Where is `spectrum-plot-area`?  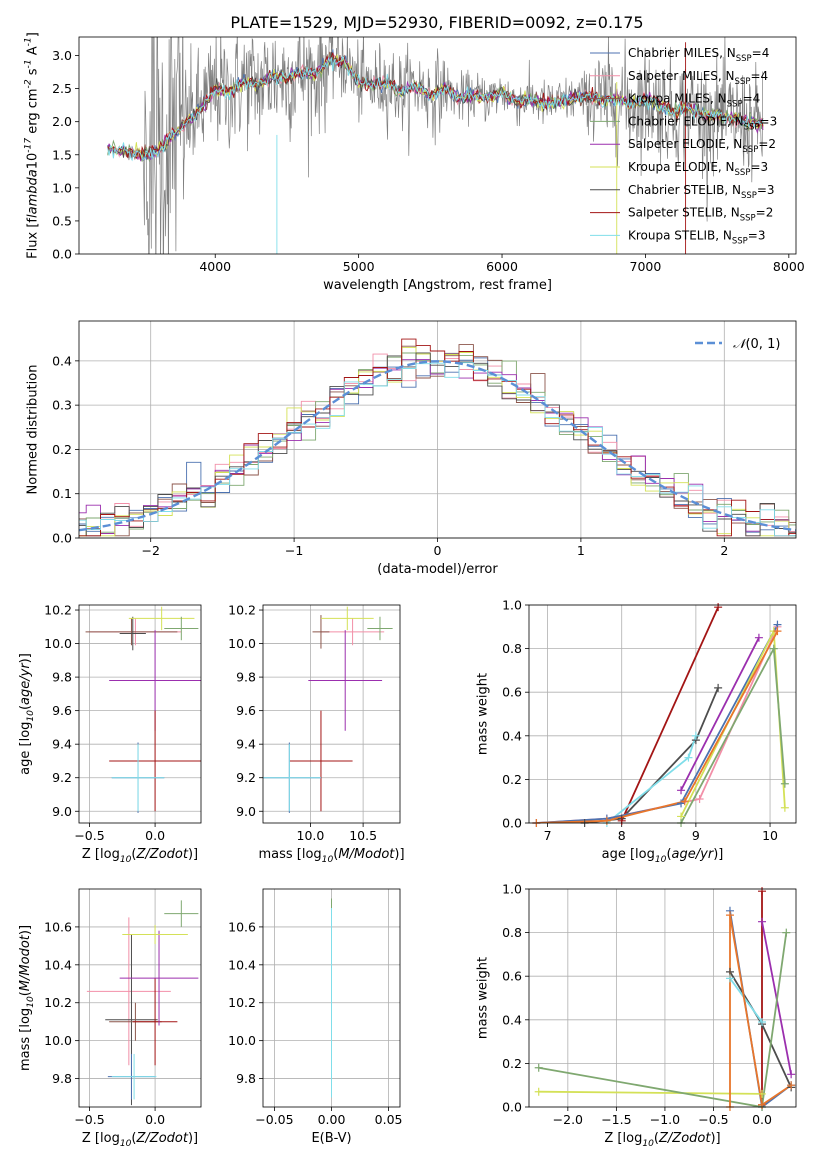 spectrum-plot-area is located at coordinates (435, 145).